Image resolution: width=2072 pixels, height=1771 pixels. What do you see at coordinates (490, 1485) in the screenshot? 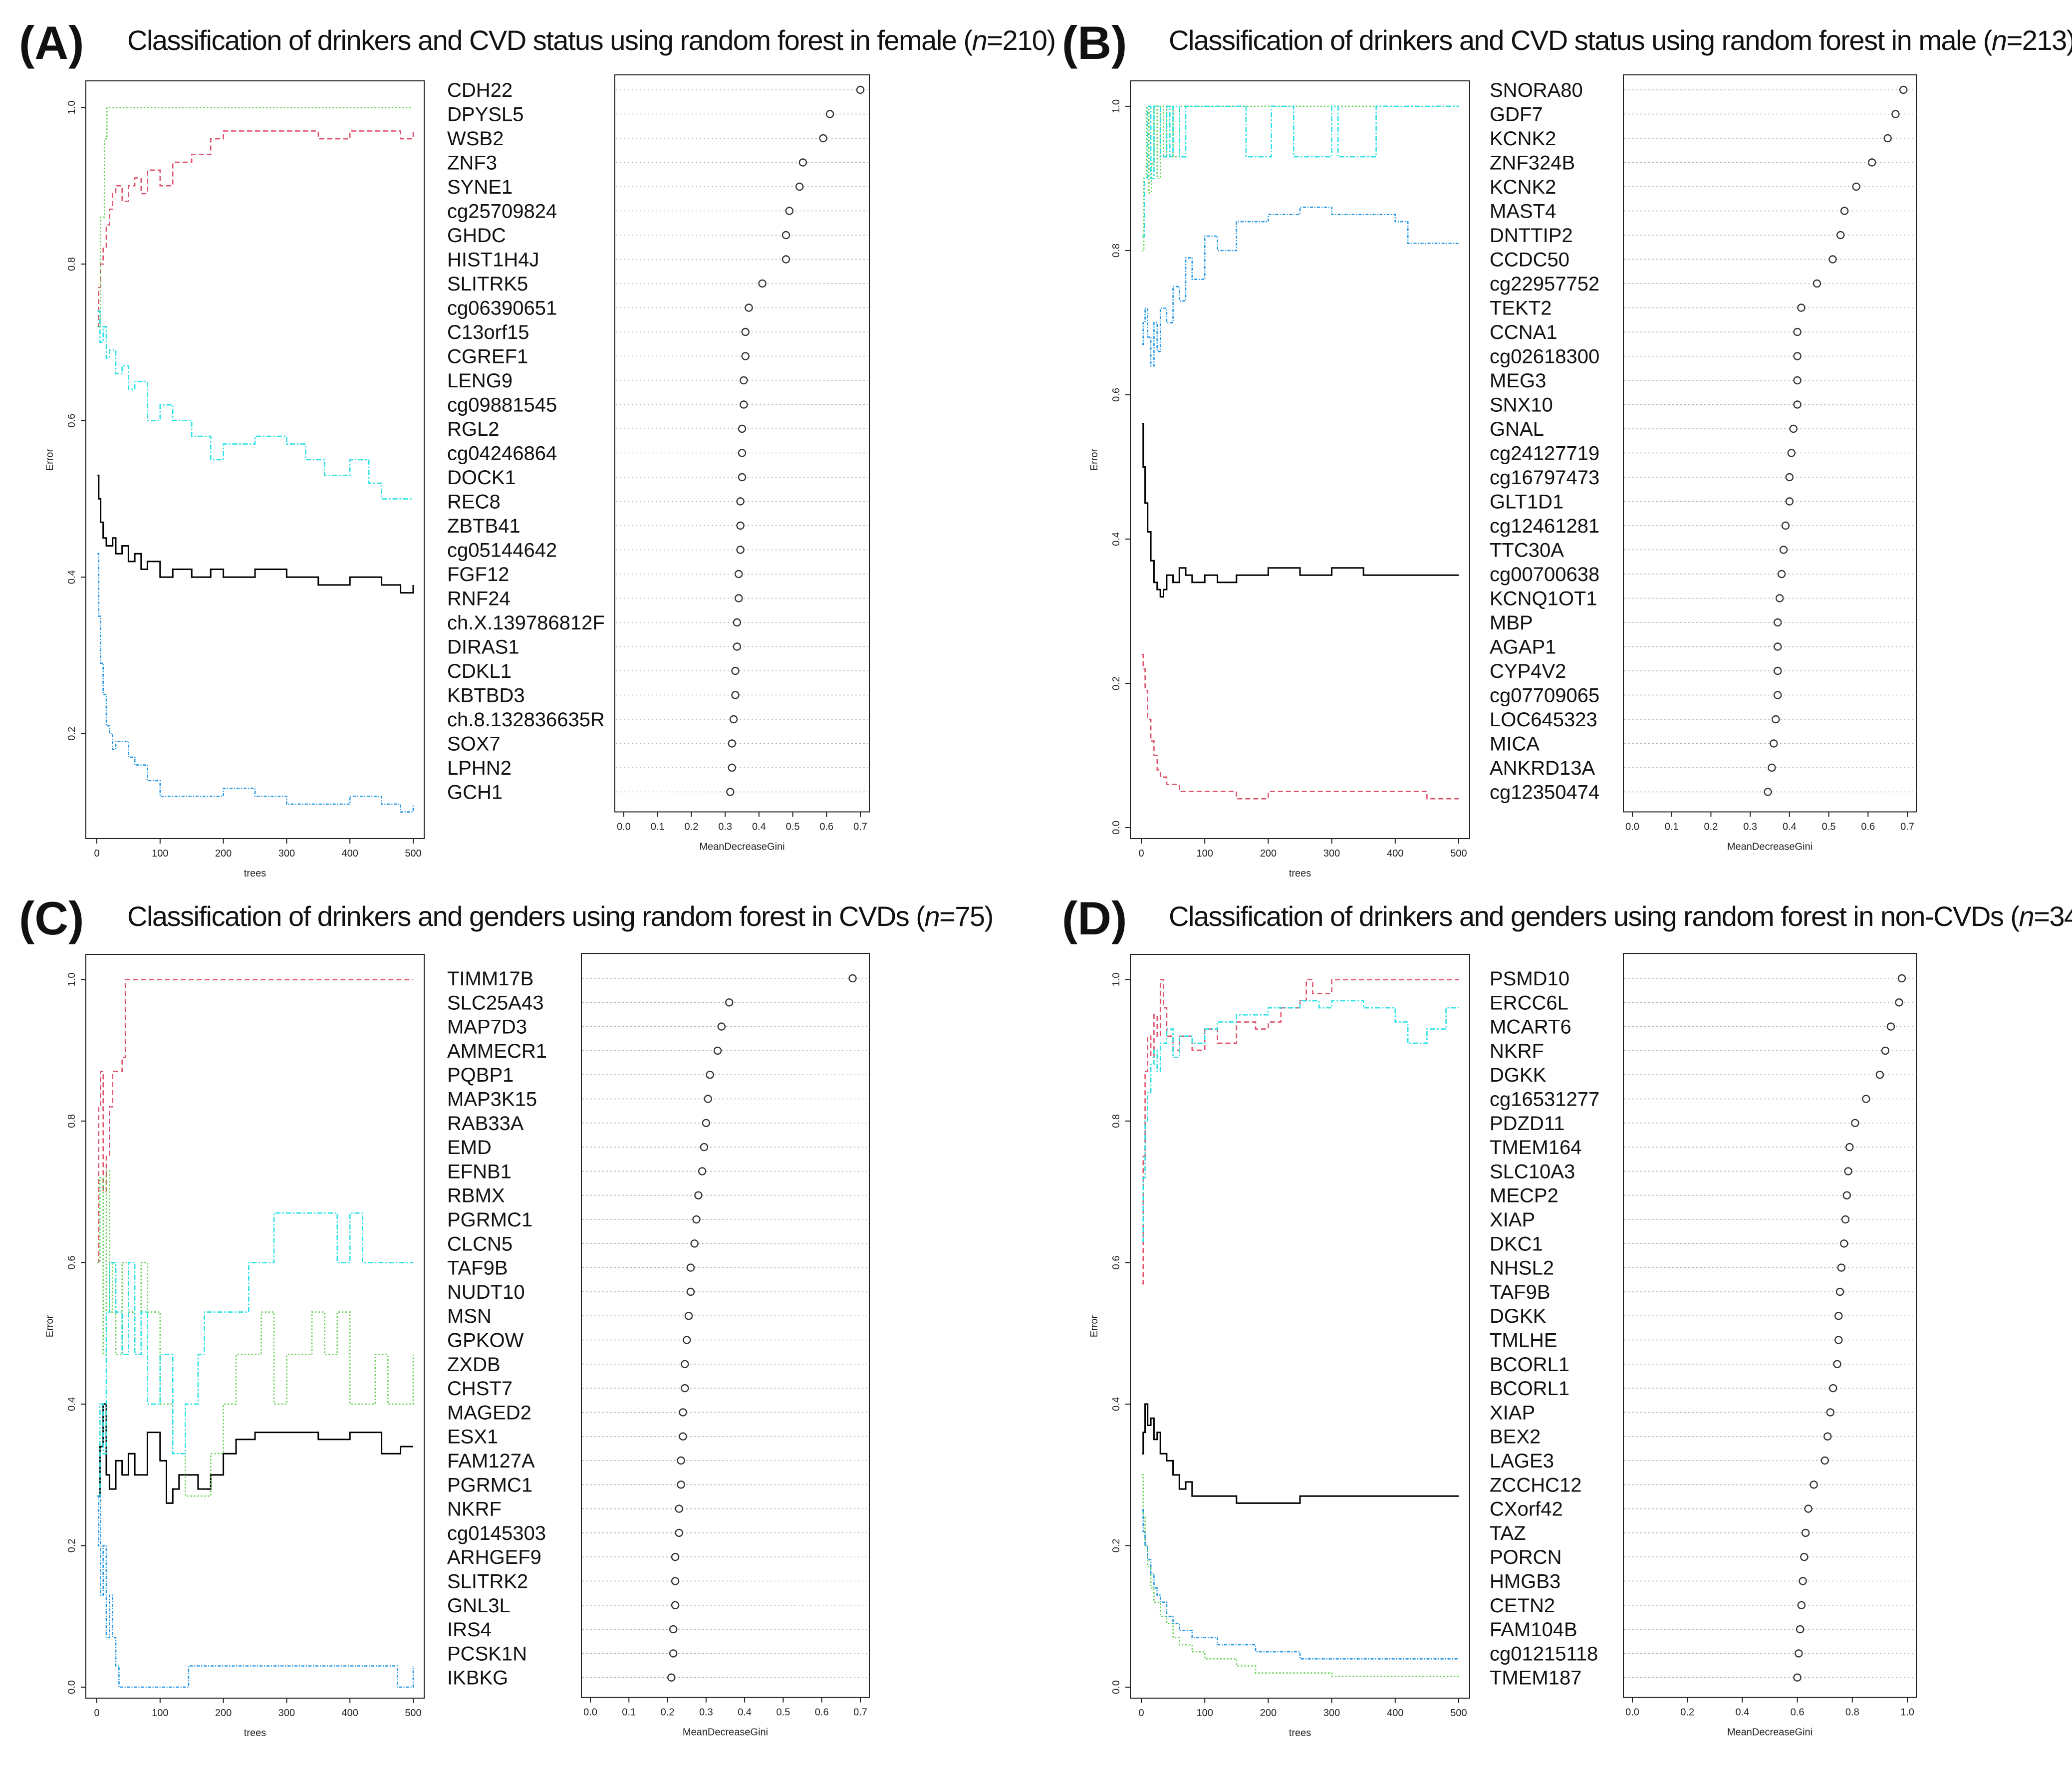
I see `gene-label: PGRMC1` at bounding box center [490, 1485].